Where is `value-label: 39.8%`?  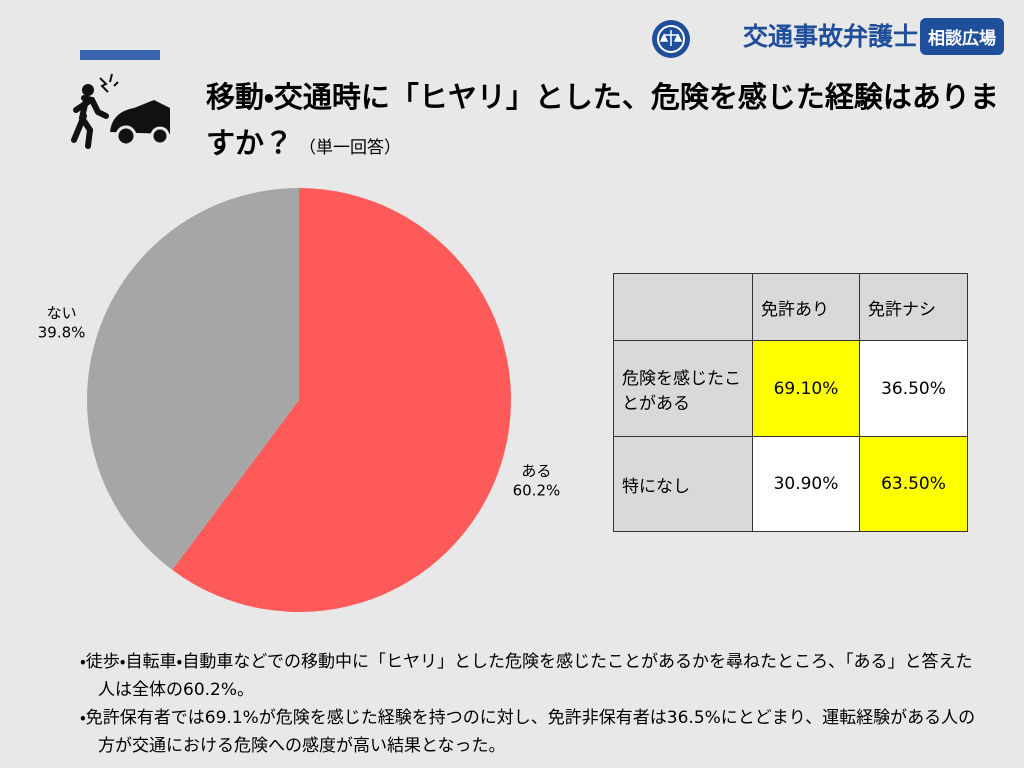 value-label: 39.8% is located at coordinates (62, 333).